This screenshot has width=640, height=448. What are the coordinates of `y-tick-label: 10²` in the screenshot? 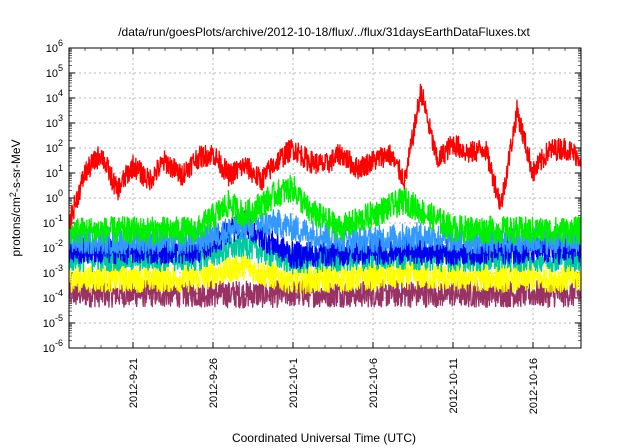 It's located at (54, 146).